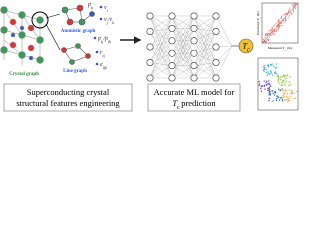  I want to click on text-part: v, so click(105, 8).